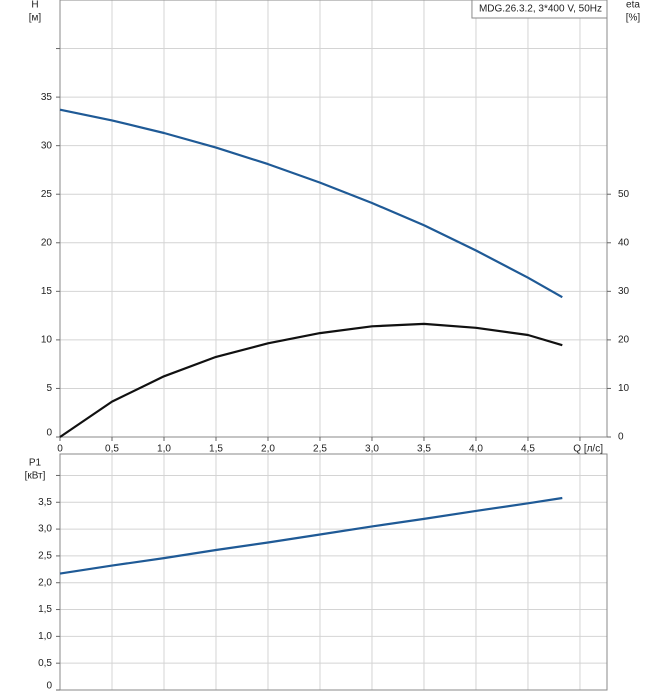  Describe the element at coordinates (47, 145) in the screenshot. I see `y-tick-label: 30` at that location.